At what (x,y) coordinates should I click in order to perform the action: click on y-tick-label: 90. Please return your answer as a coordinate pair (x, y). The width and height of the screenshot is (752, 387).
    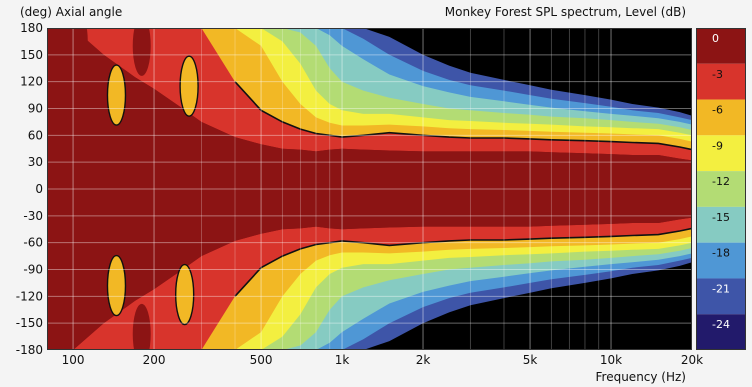
    Looking at the image, I should click on (35, 109).